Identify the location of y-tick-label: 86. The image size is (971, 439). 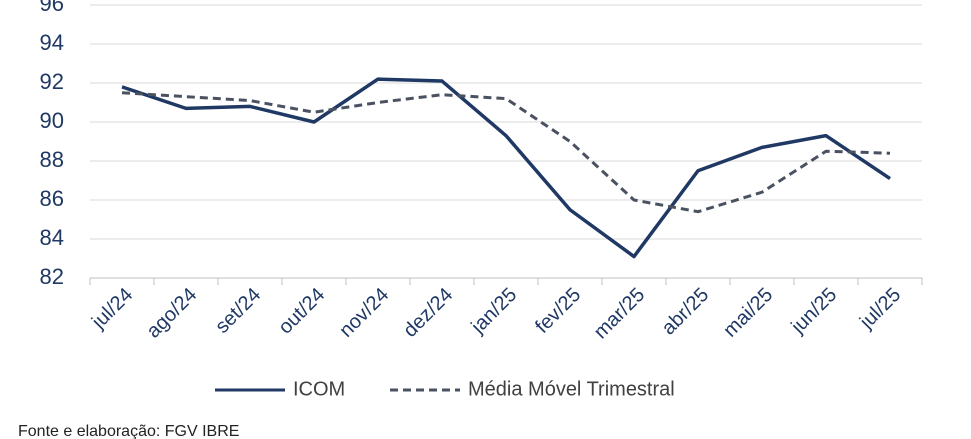
(52, 198).